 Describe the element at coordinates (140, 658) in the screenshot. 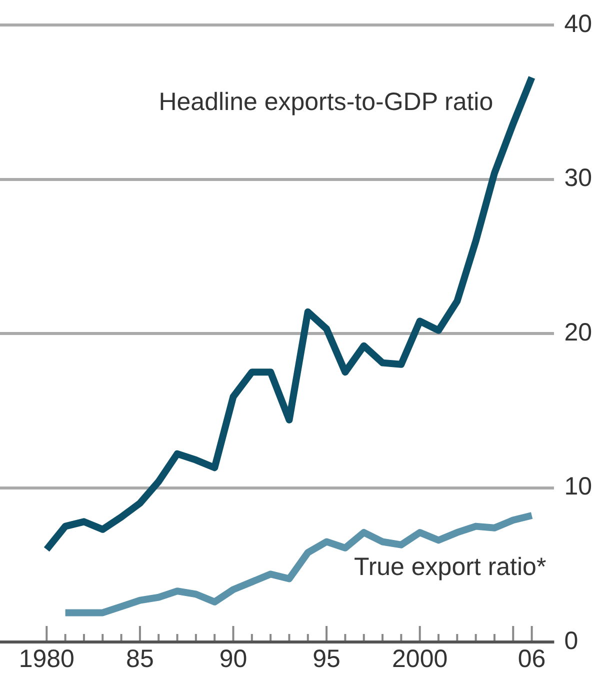

I see `x-tick-label: 85` at that location.